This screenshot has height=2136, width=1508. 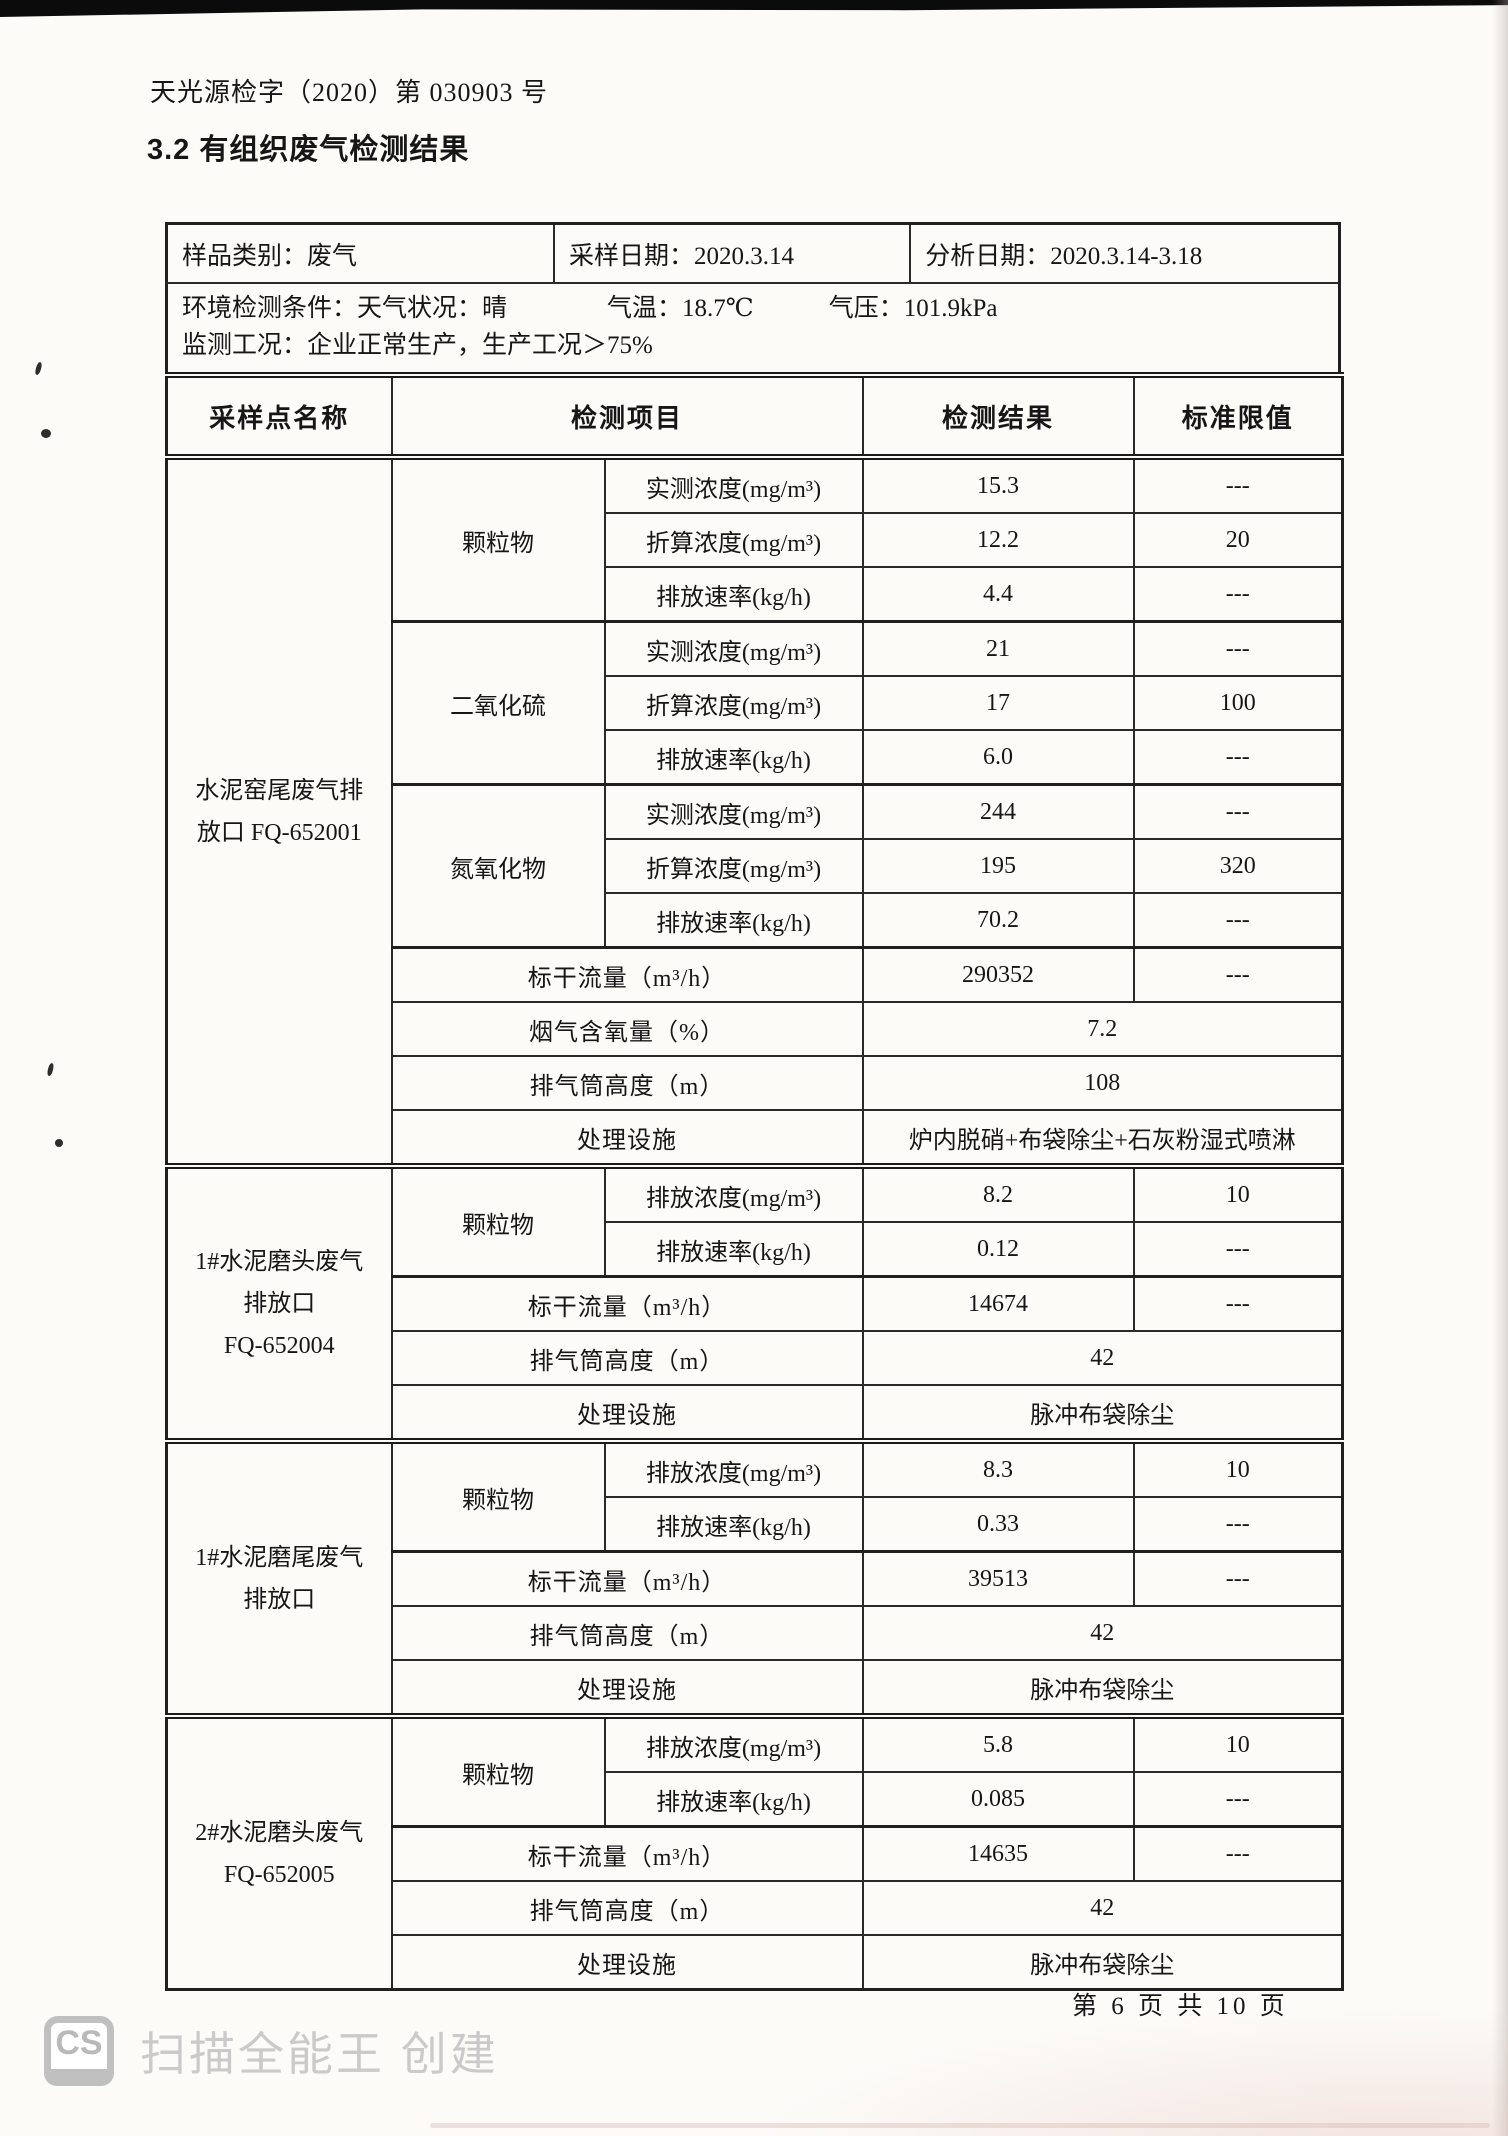 I want to click on table-row: 折算浓度(mg/m³) 17 100, so click(x=755, y=703).